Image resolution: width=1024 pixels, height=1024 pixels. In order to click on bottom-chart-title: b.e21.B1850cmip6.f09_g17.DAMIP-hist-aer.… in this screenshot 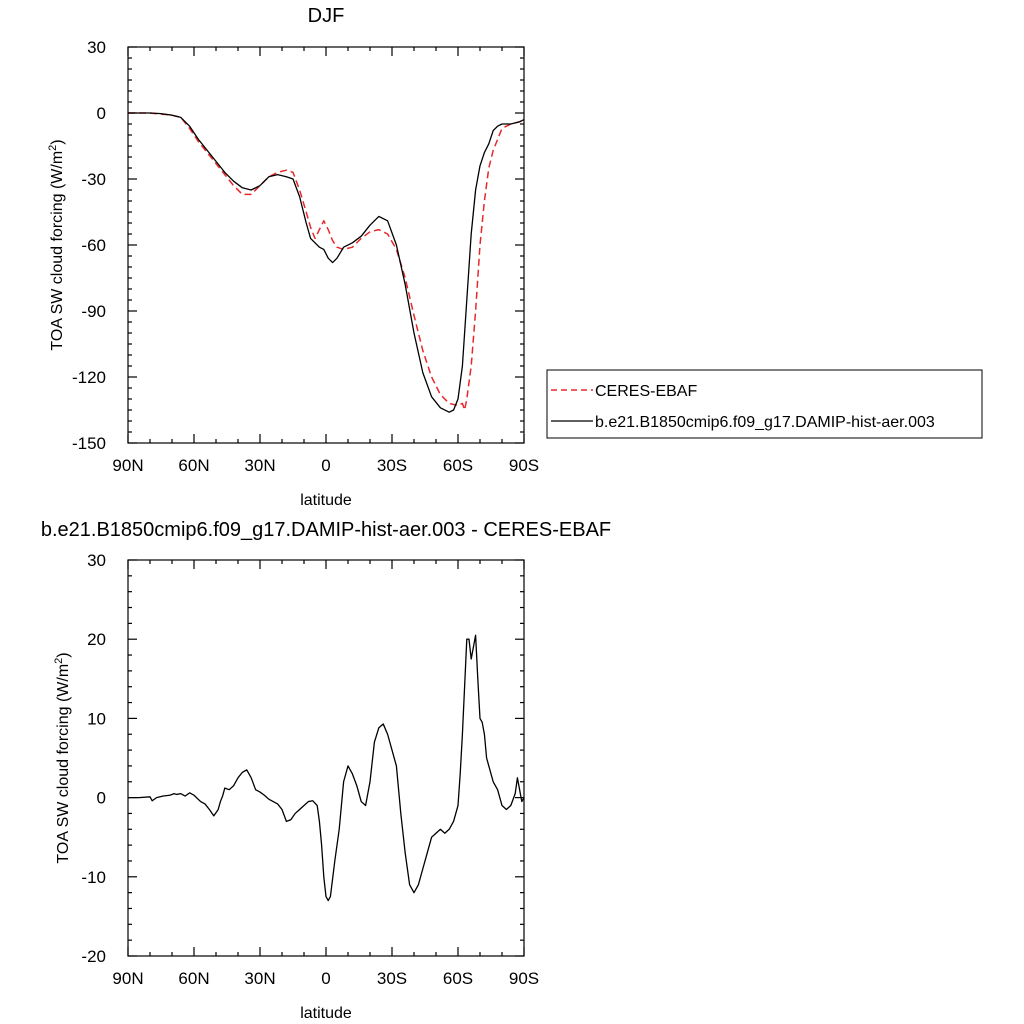, I will do `click(326, 530)`.